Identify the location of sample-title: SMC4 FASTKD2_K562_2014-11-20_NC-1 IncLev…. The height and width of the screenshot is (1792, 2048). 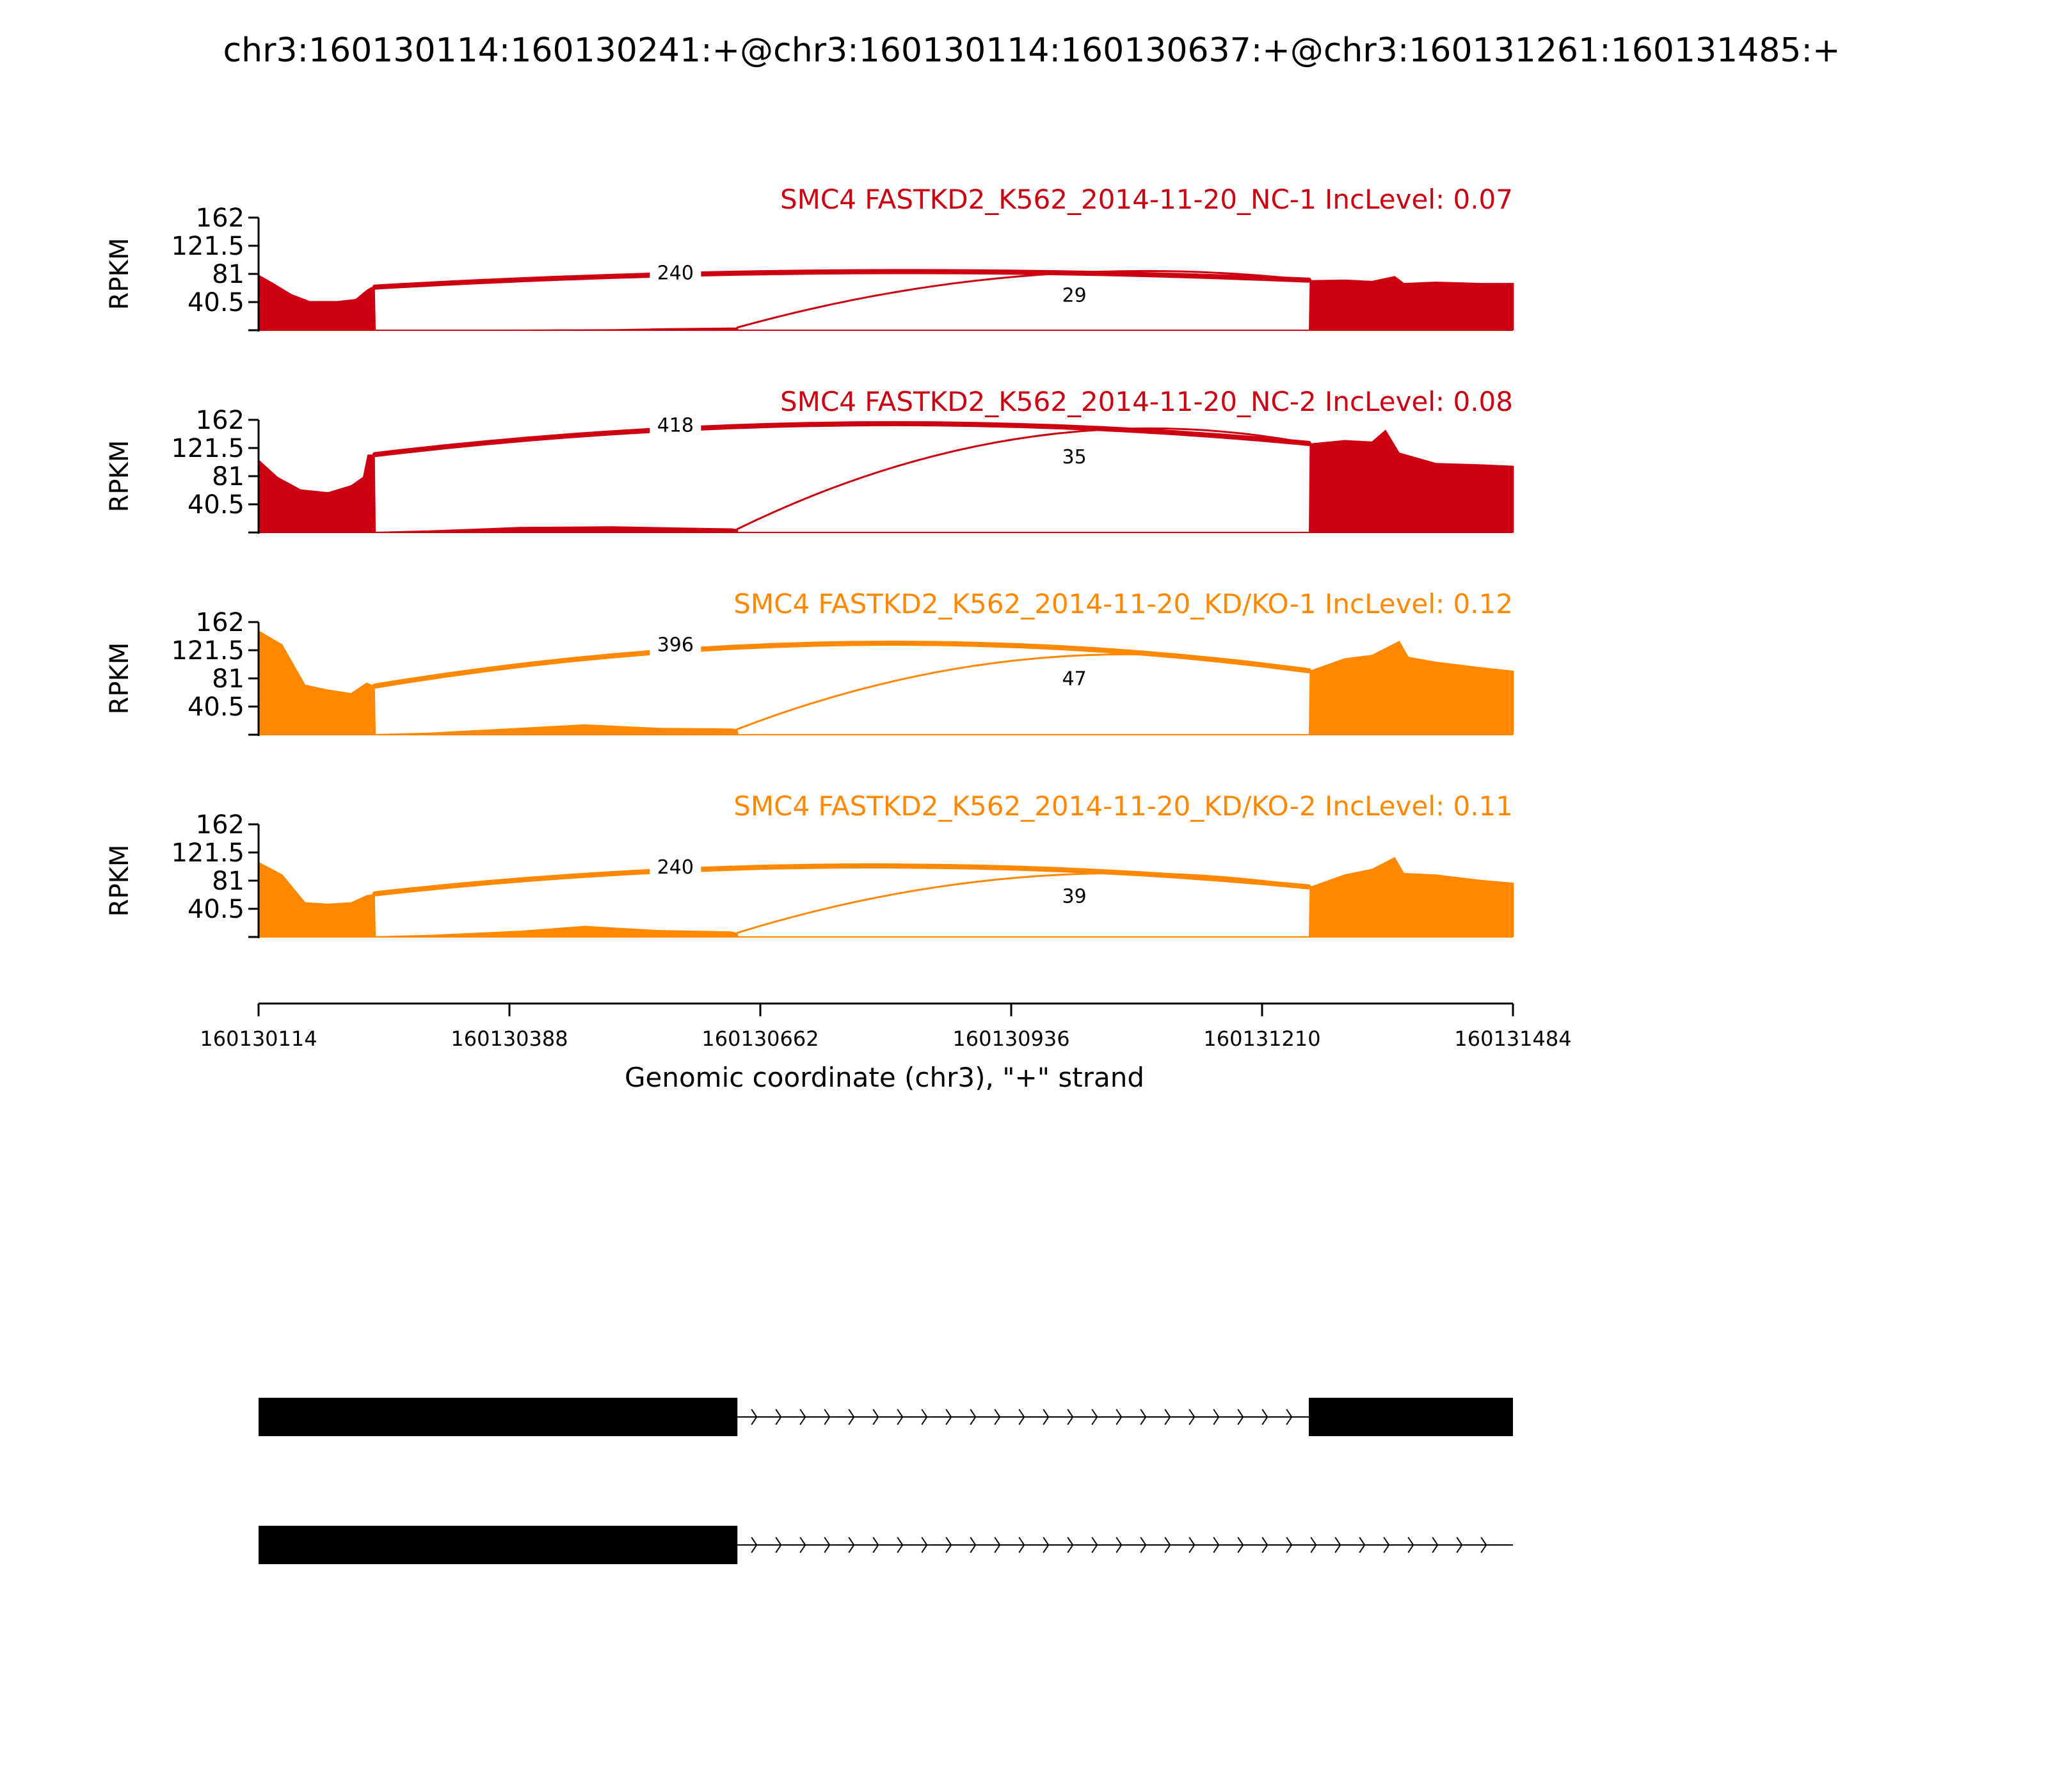
(1146, 199).